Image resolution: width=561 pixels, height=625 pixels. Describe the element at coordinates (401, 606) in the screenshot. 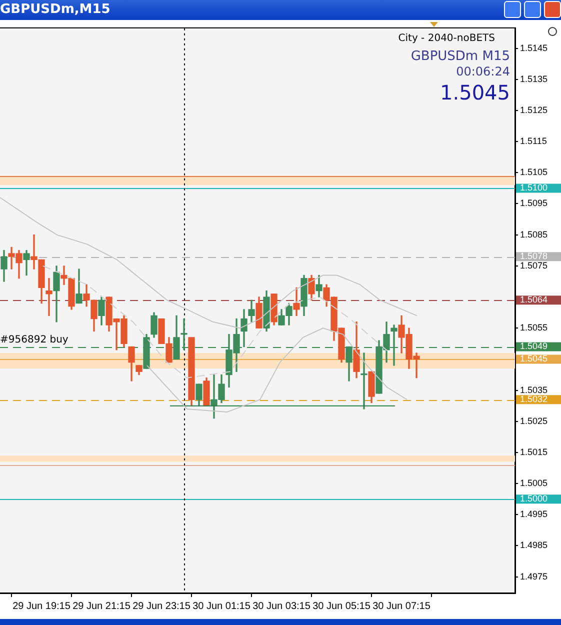

I see `x-tick-label: 30 Jun 07:15` at that location.